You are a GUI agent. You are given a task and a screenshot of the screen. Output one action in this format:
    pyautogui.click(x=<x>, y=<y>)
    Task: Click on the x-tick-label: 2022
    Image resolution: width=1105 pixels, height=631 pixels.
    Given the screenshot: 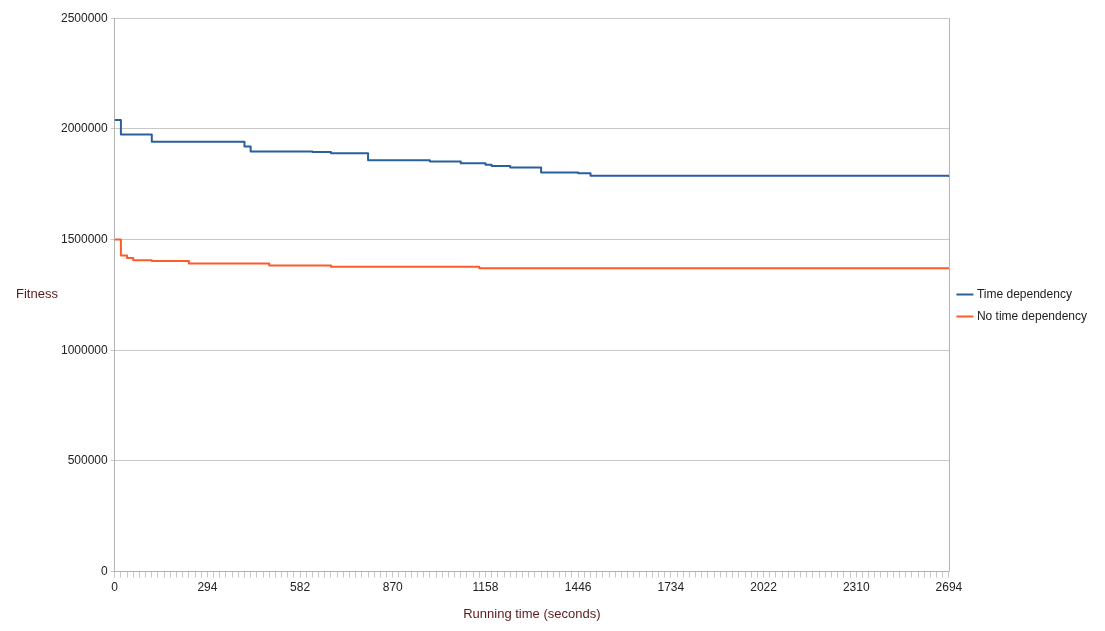 What is the action you would take?
    pyautogui.click(x=764, y=587)
    